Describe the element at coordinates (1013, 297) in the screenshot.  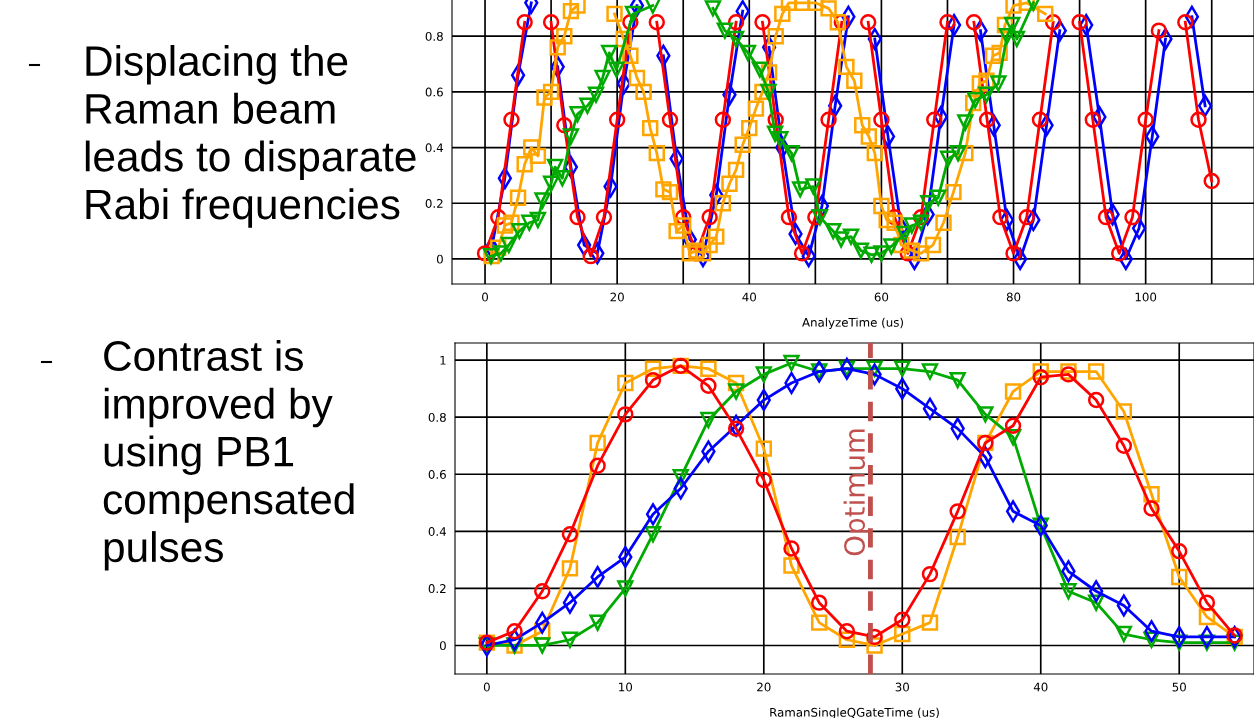
I see `x-tick-label: 80` at that location.